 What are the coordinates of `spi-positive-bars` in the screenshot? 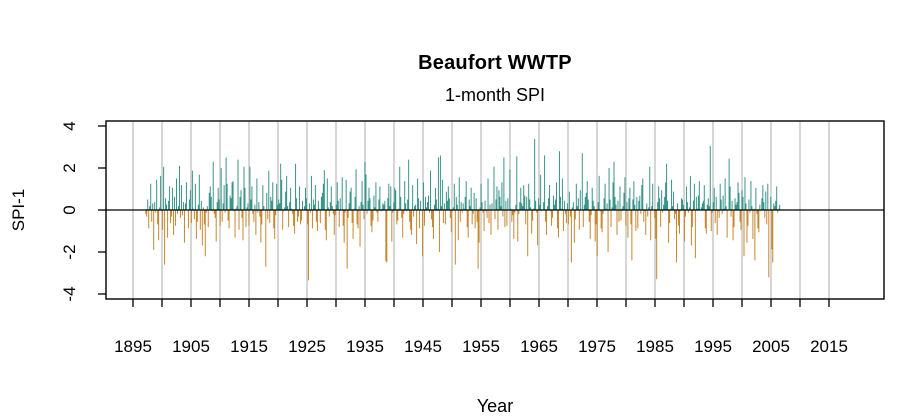 It's located at (464, 174).